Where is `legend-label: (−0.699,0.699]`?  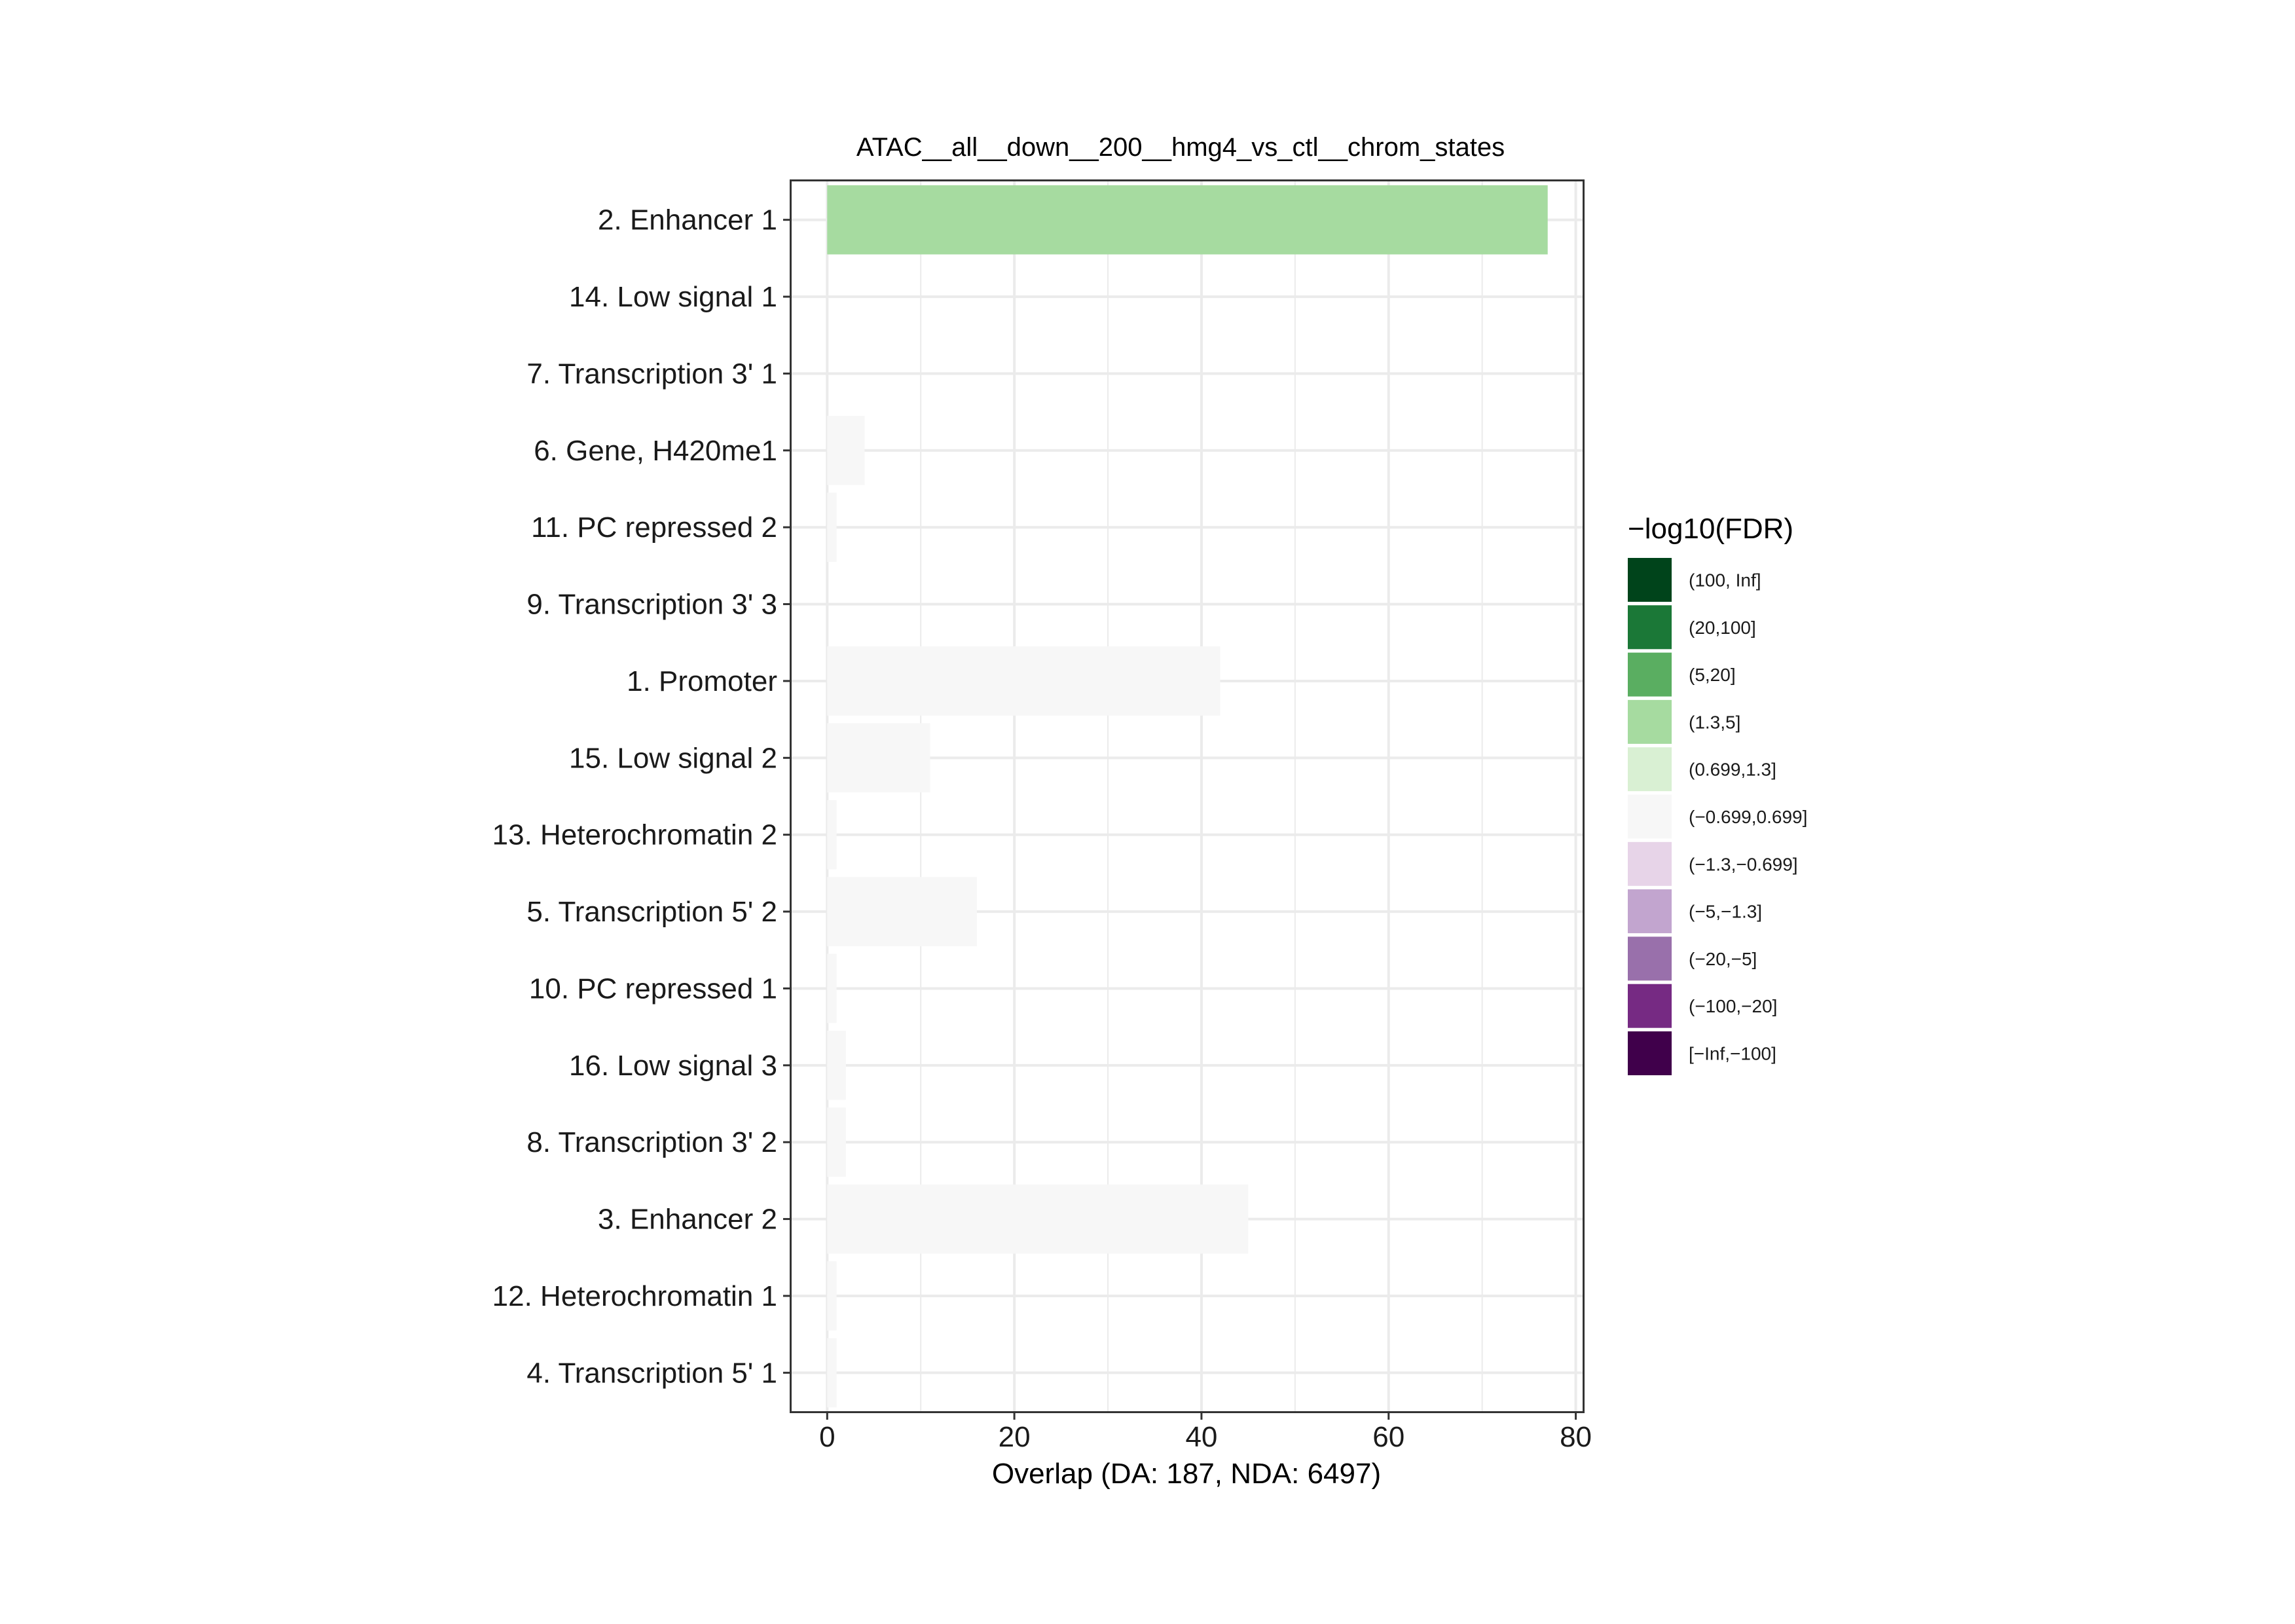 legend-label: (−0.699,0.699] is located at coordinates (1748, 817).